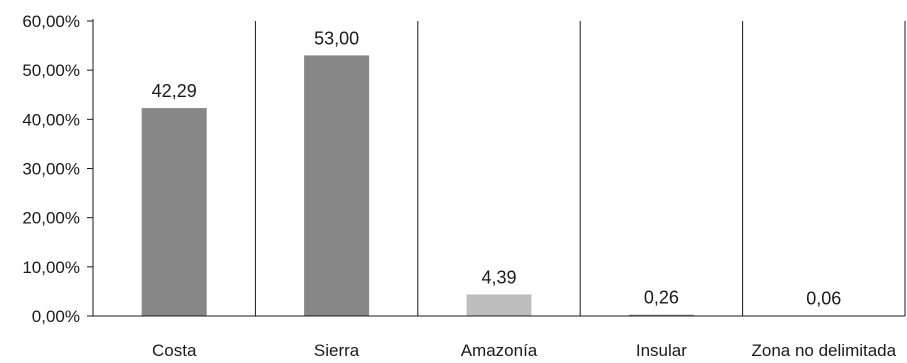 The height and width of the screenshot is (363, 907). What do you see at coordinates (661, 350) in the screenshot?
I see `x-tick-label: Insular` at bounding box center [661, 350].